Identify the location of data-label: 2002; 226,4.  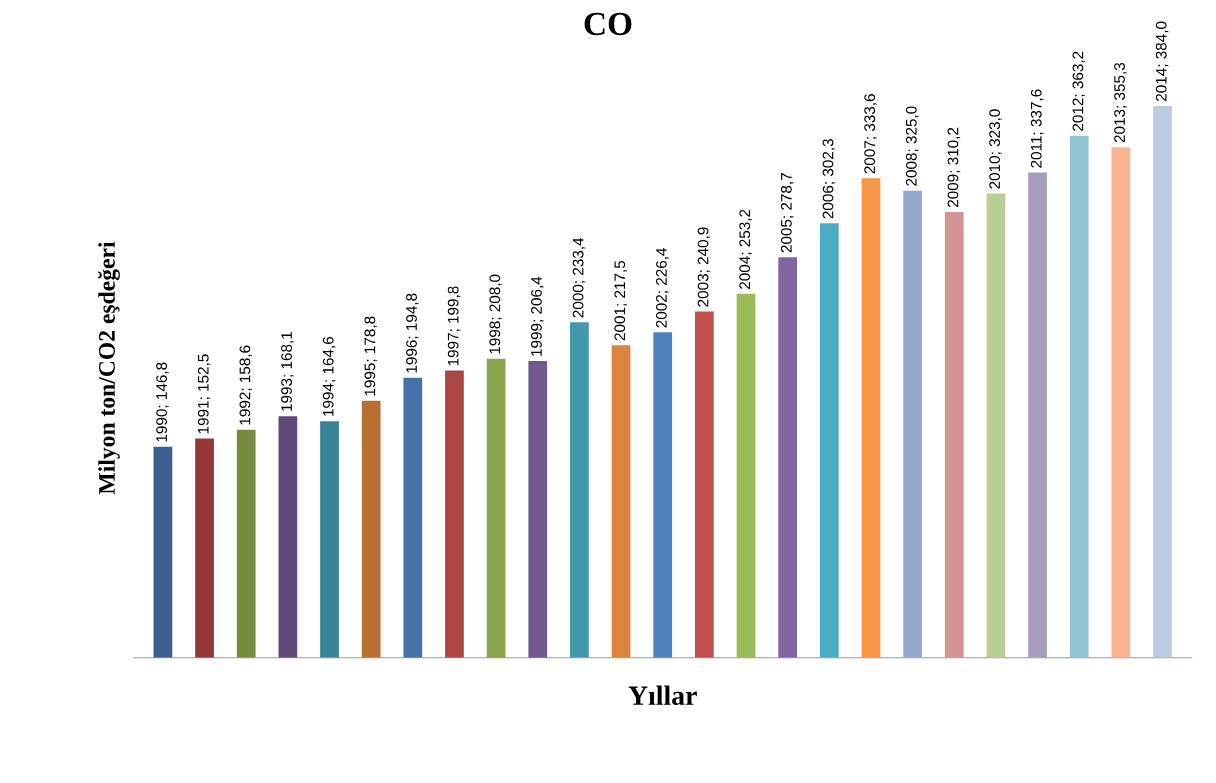
(662, 287).